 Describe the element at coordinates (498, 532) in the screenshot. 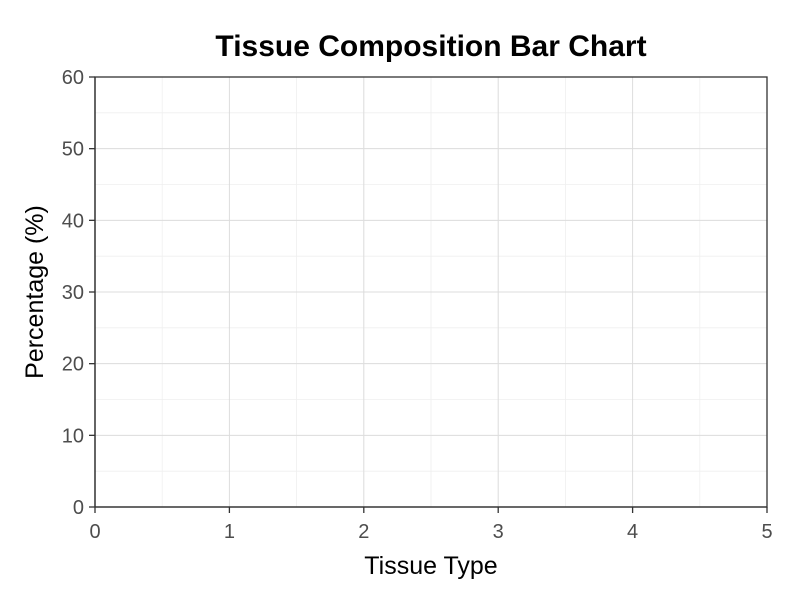

I see `x-tick-label: 3` at that location.